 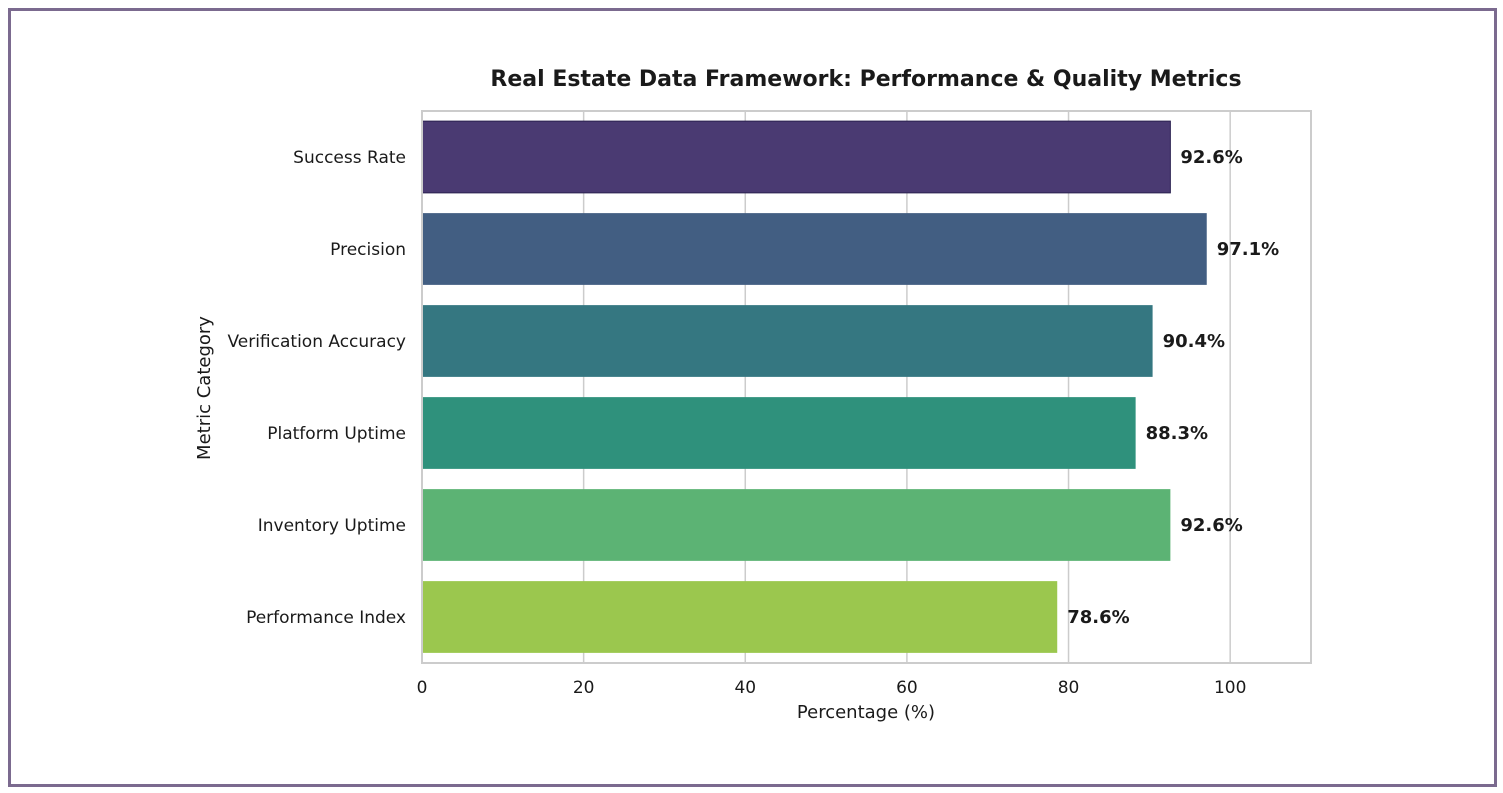 I want to click on y-tick-label: Success Rate, so click(x=349, y=158).